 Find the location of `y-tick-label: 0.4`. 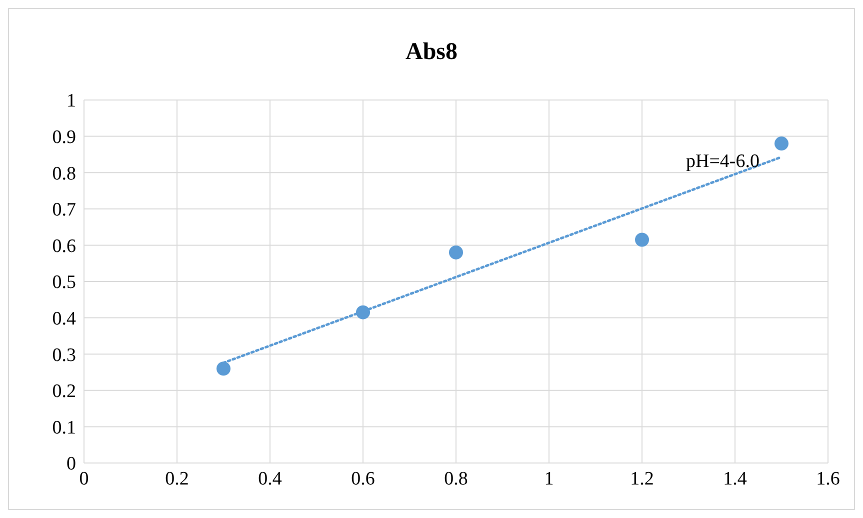

y-tick-label: 0.4 is located at coordinates (64, 319).